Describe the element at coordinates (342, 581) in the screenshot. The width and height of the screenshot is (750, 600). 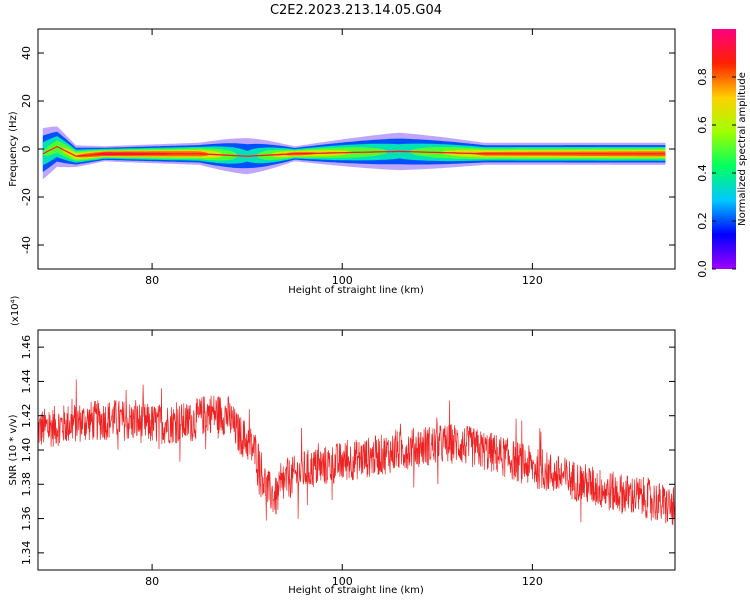
I see `snr-xtick-label: 100` at that location.